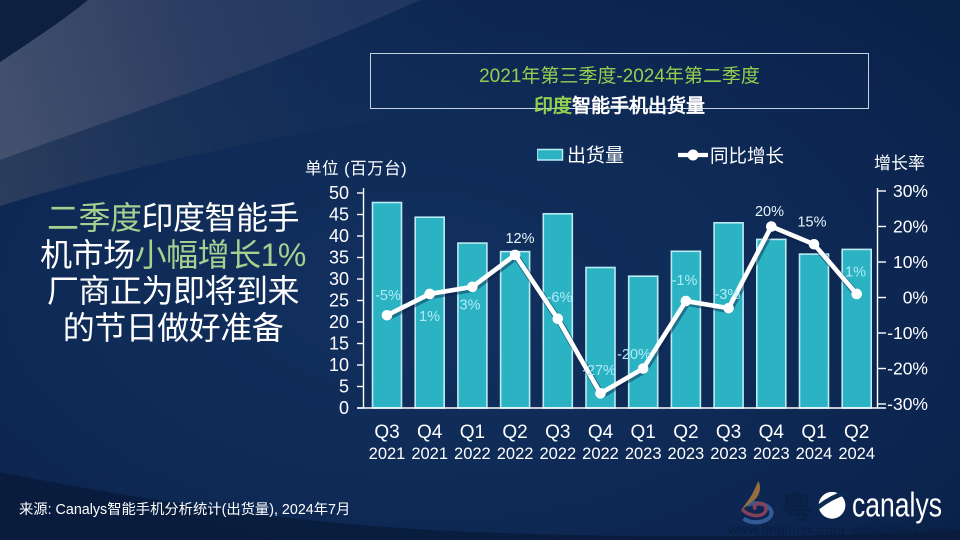  What do you see at coordinates (685, 281) in the screenshot?
I see `svg-text: -1%` at bounding box center [685, 281].